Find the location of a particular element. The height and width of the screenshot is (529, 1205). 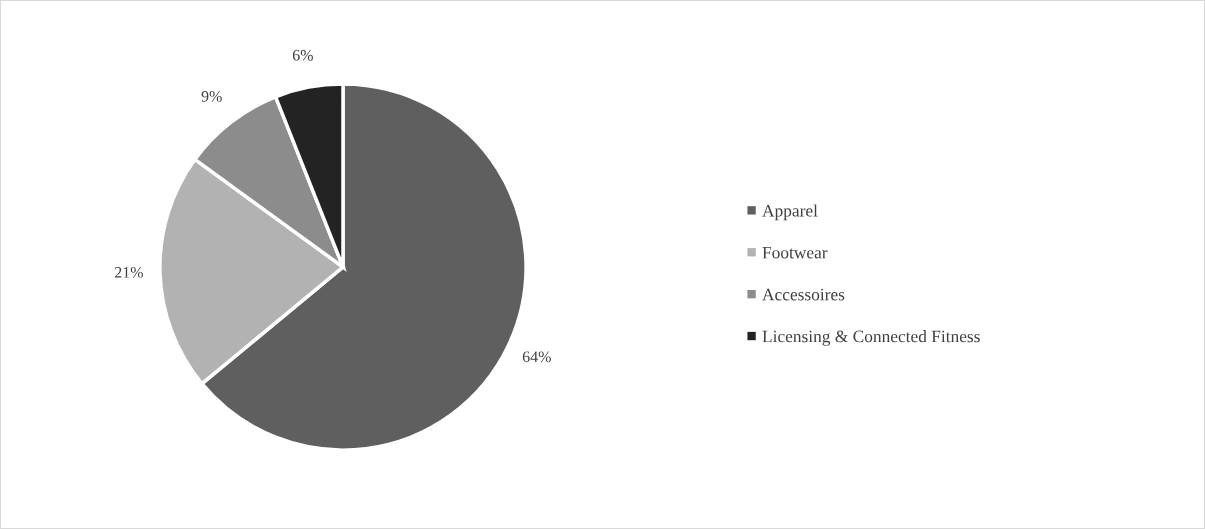

data-label: 21% is located at coordinates (128, 272).